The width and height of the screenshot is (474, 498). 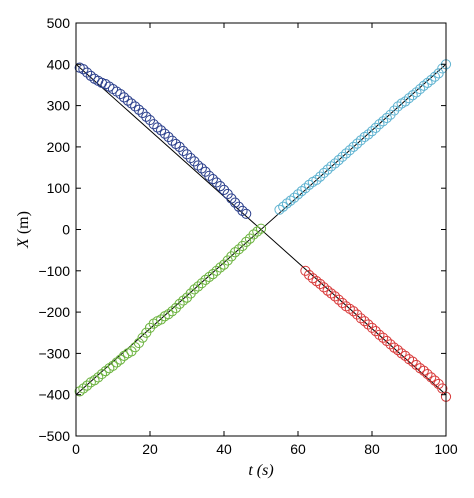 What do you see at coordinates (59, 106) in the screenshot?
I see `y-tick-label: 300` at bounding box center [59, 106].